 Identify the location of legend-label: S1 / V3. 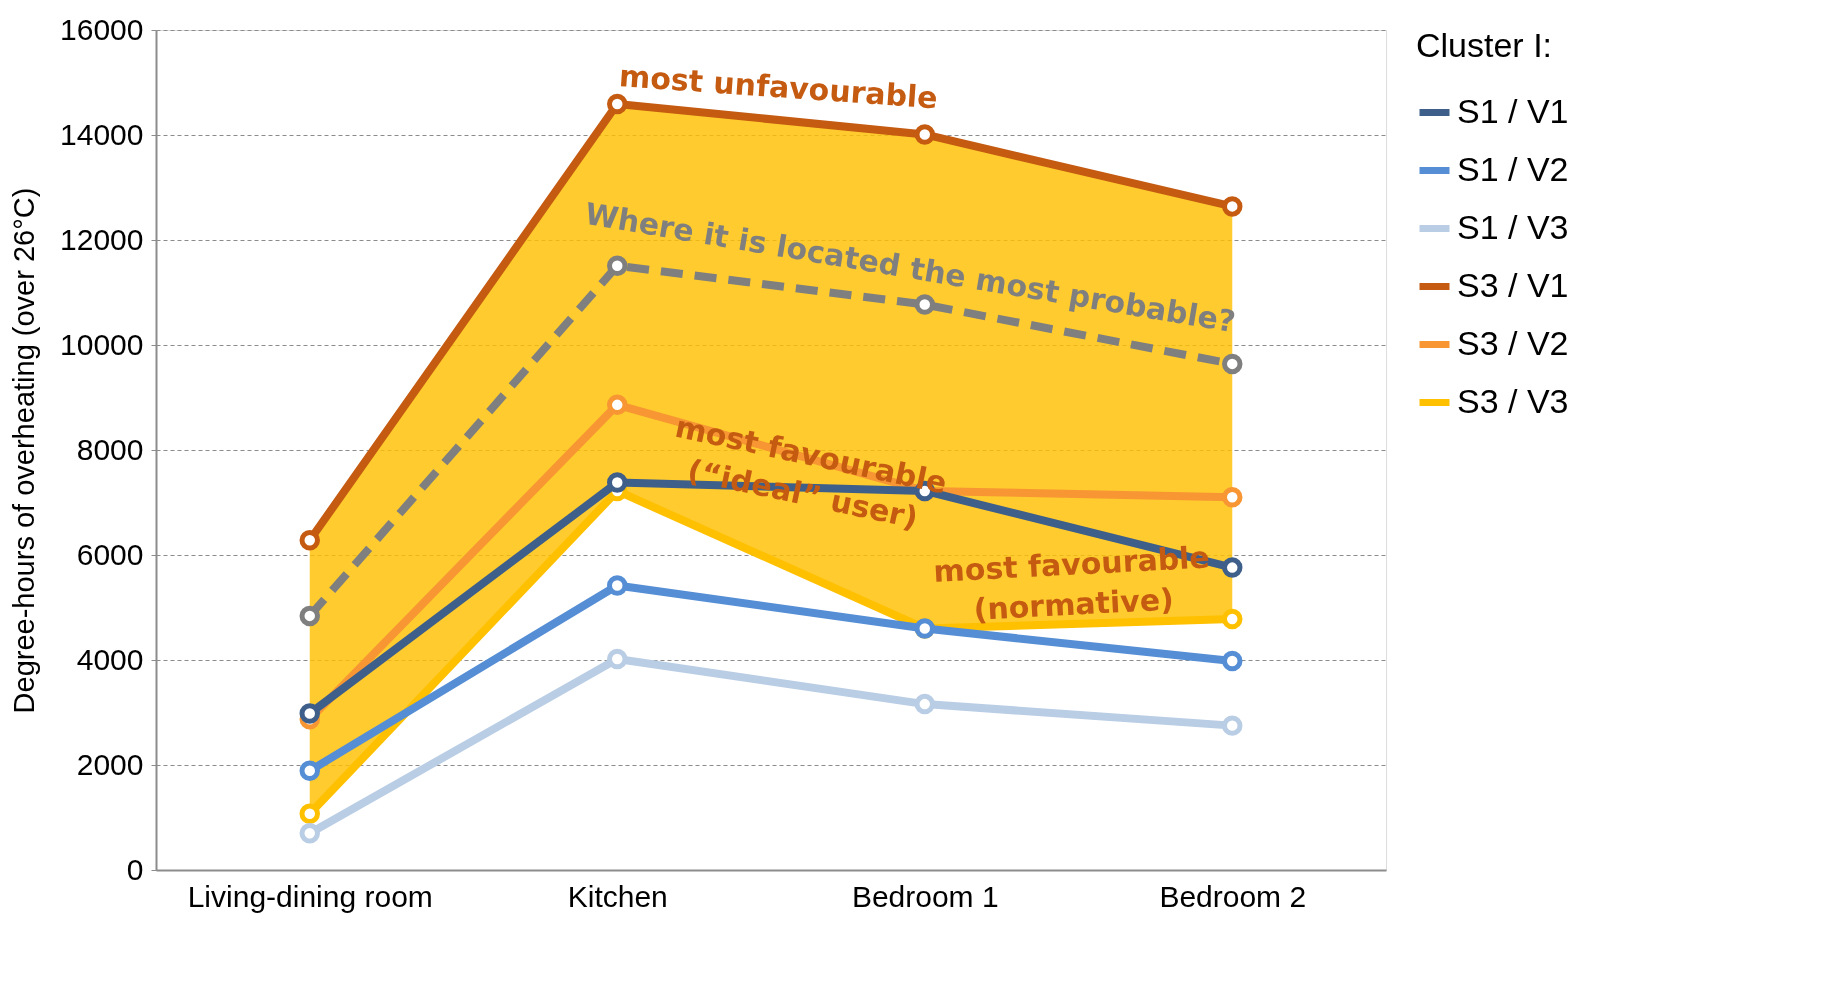
(1513, 226).